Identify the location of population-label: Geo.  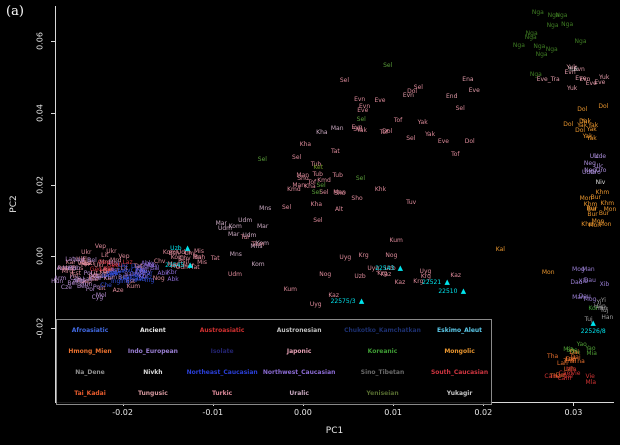
(112, 265).